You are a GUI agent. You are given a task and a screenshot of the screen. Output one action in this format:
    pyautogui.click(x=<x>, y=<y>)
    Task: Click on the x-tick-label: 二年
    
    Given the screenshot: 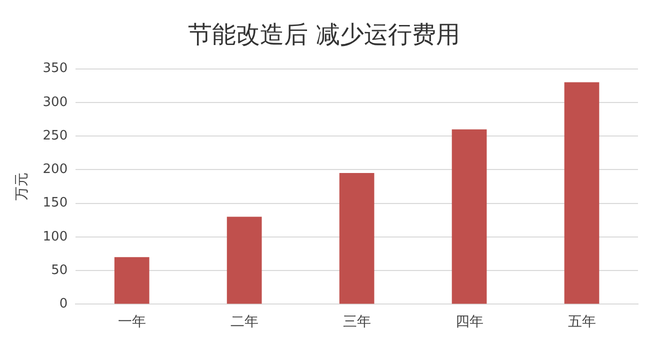 What is the action you would take?
    pyautogui.click(x=244, y=322)
    